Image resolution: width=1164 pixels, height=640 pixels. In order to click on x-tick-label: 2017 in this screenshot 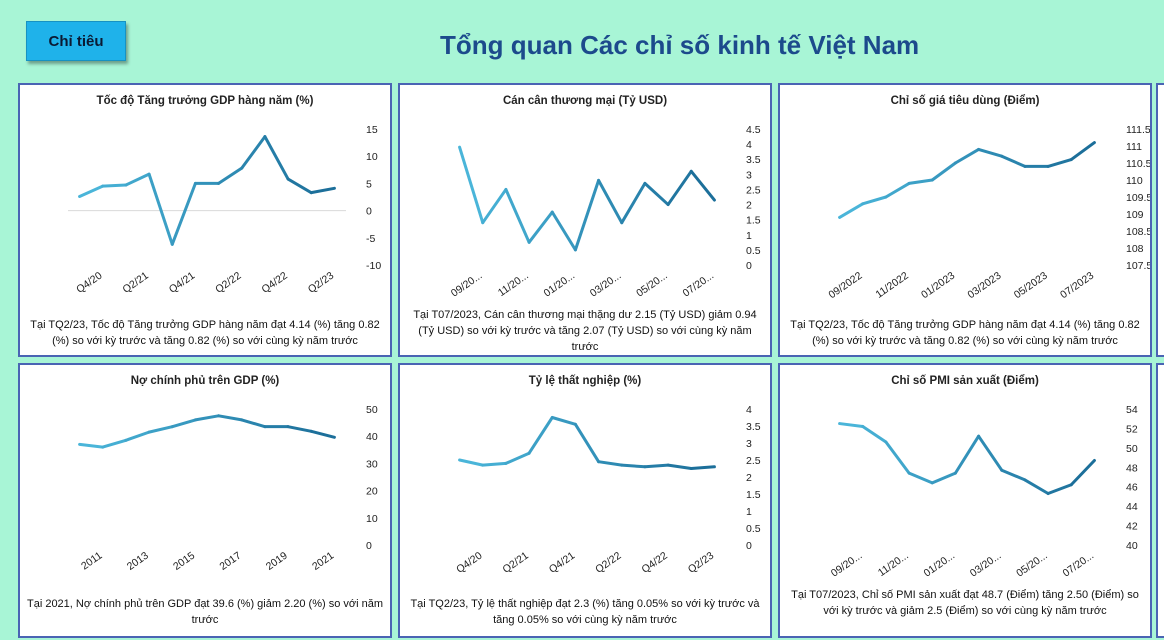, I will do `click(230, 561)`.